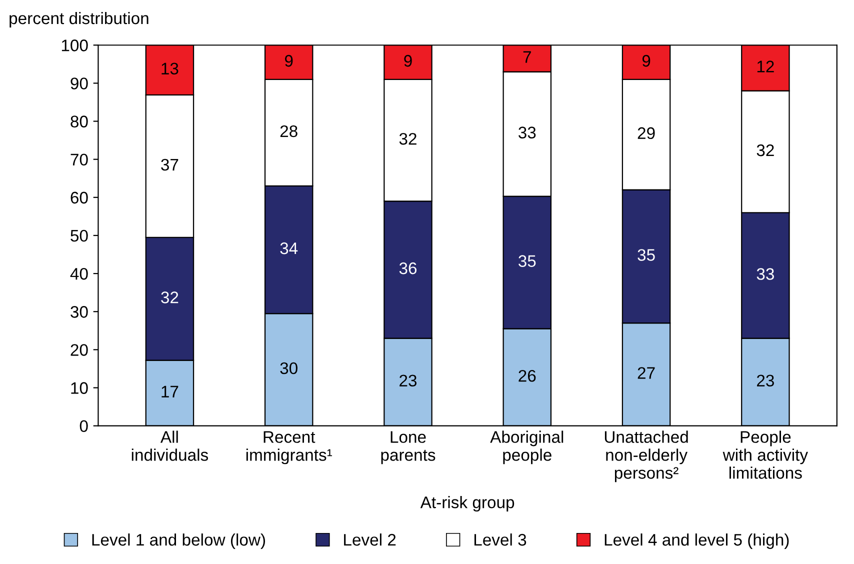 This screenshot has height=564, width=854. I want to click on y-tick-label: 90, so click(79, 84).